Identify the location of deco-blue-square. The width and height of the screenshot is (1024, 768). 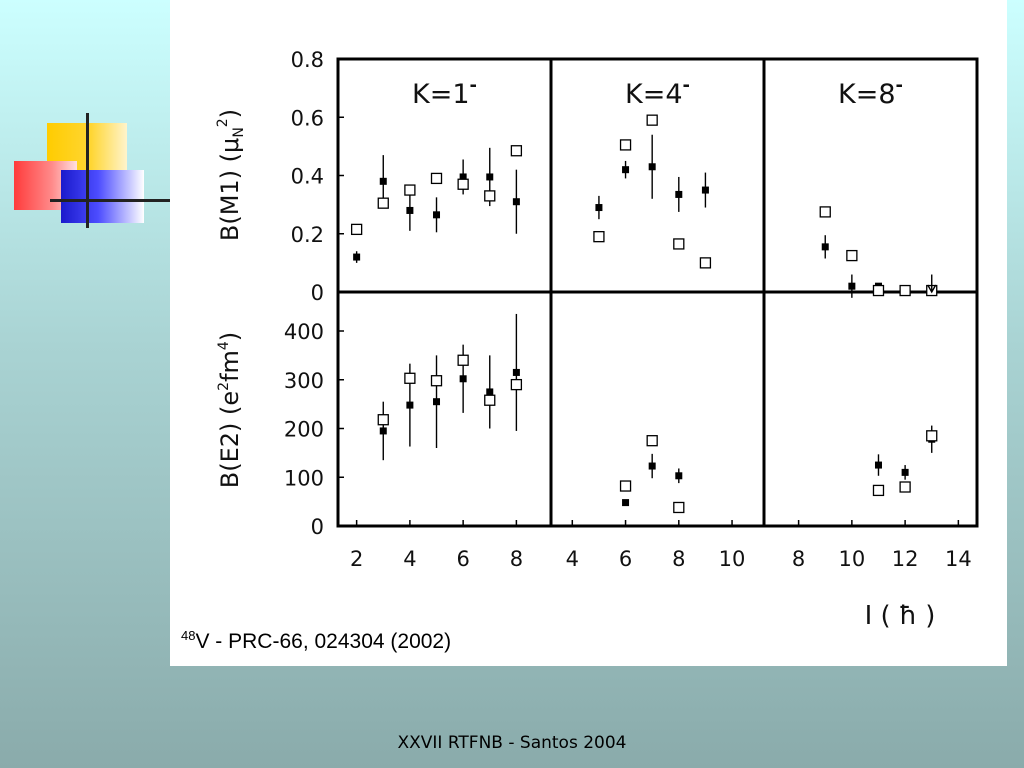
(102, 196).